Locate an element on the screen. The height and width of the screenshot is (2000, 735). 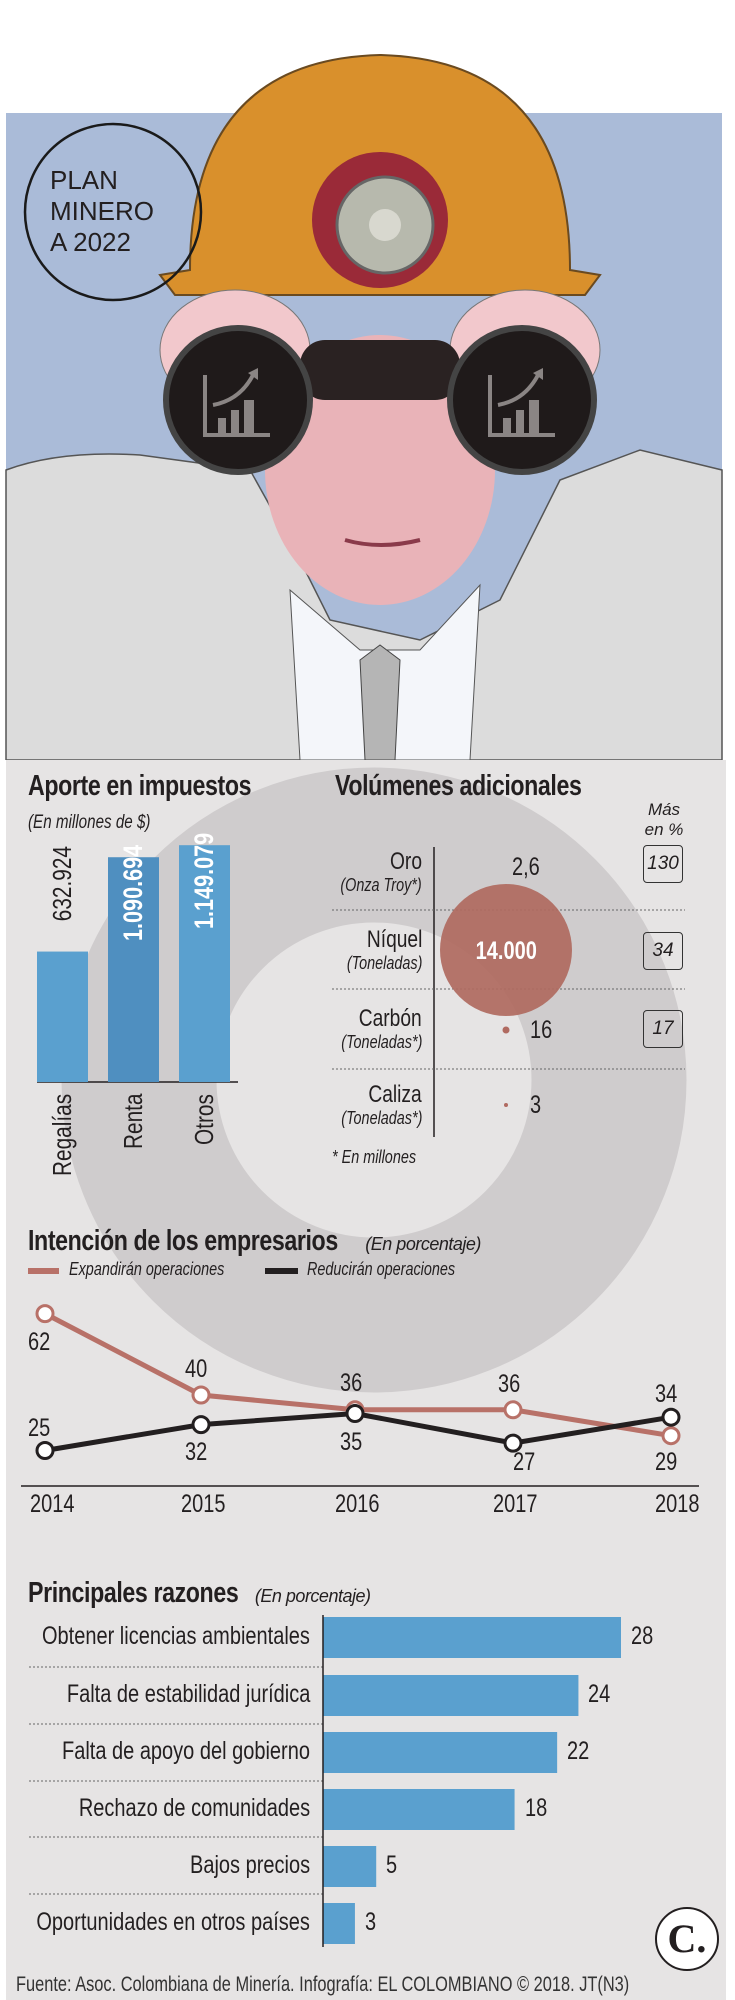
badge-line: MINERO is located at coordinates (102, 211).